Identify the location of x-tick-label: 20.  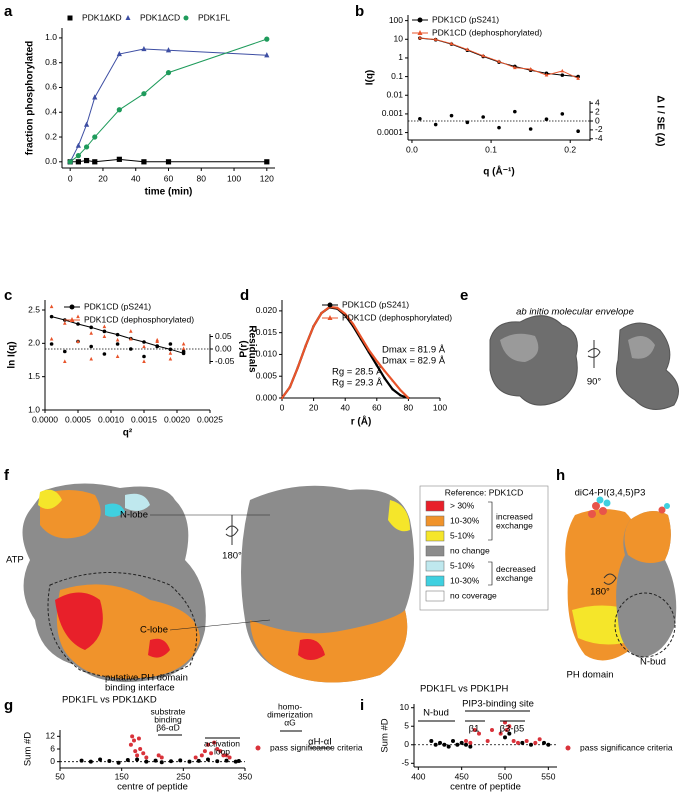
(314, 407).